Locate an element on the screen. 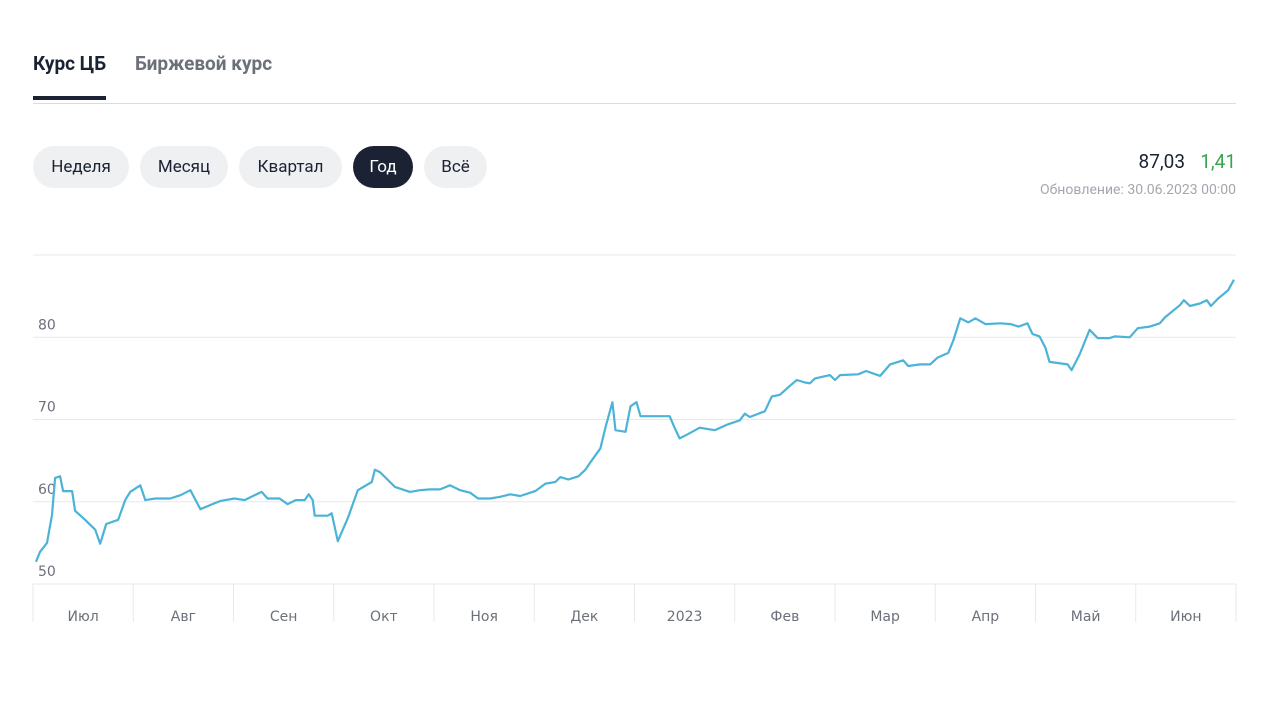 The height and width of the screenshot is (720, 1280). period-button: Неделя is located at coordinates (81, 167).